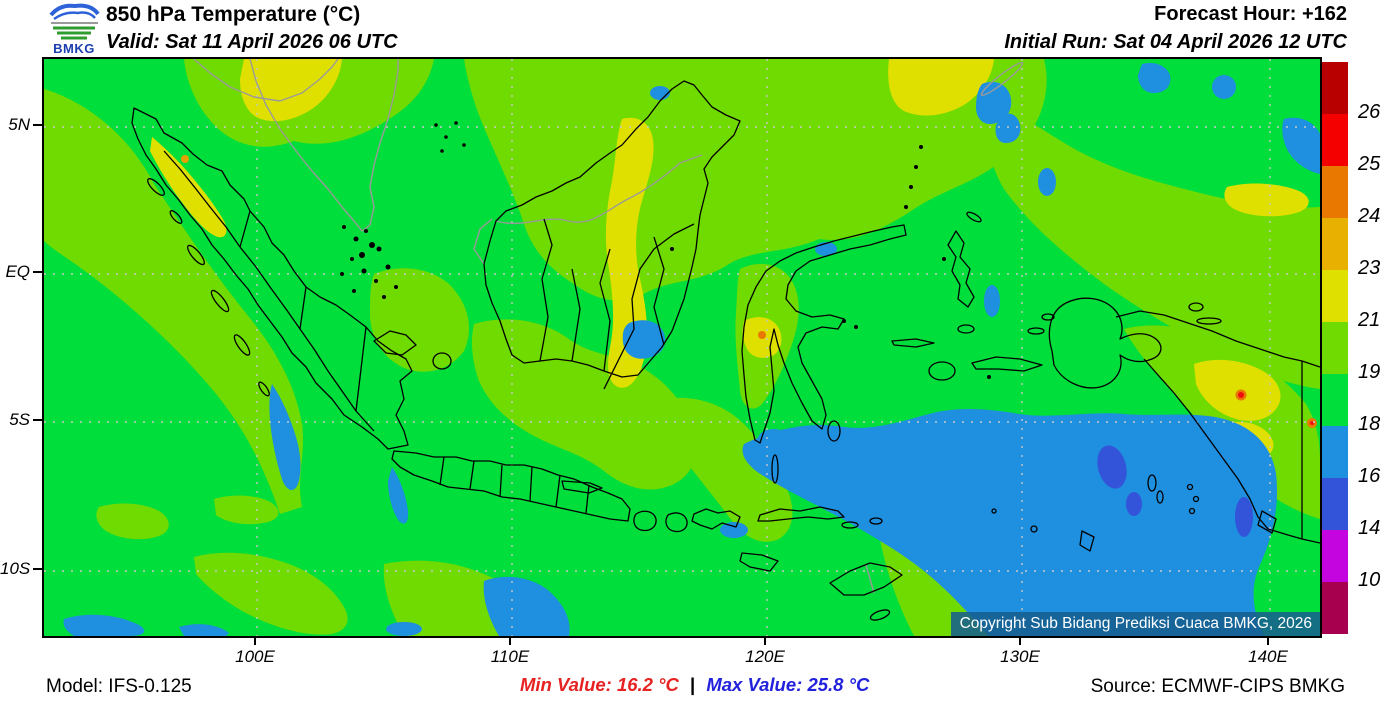  What do you see at coordinates (1217, 686) in the screenshot?
I see `source-label: Source: ECMWF-CIPS BMKG` at bounding box center [1217, 686].